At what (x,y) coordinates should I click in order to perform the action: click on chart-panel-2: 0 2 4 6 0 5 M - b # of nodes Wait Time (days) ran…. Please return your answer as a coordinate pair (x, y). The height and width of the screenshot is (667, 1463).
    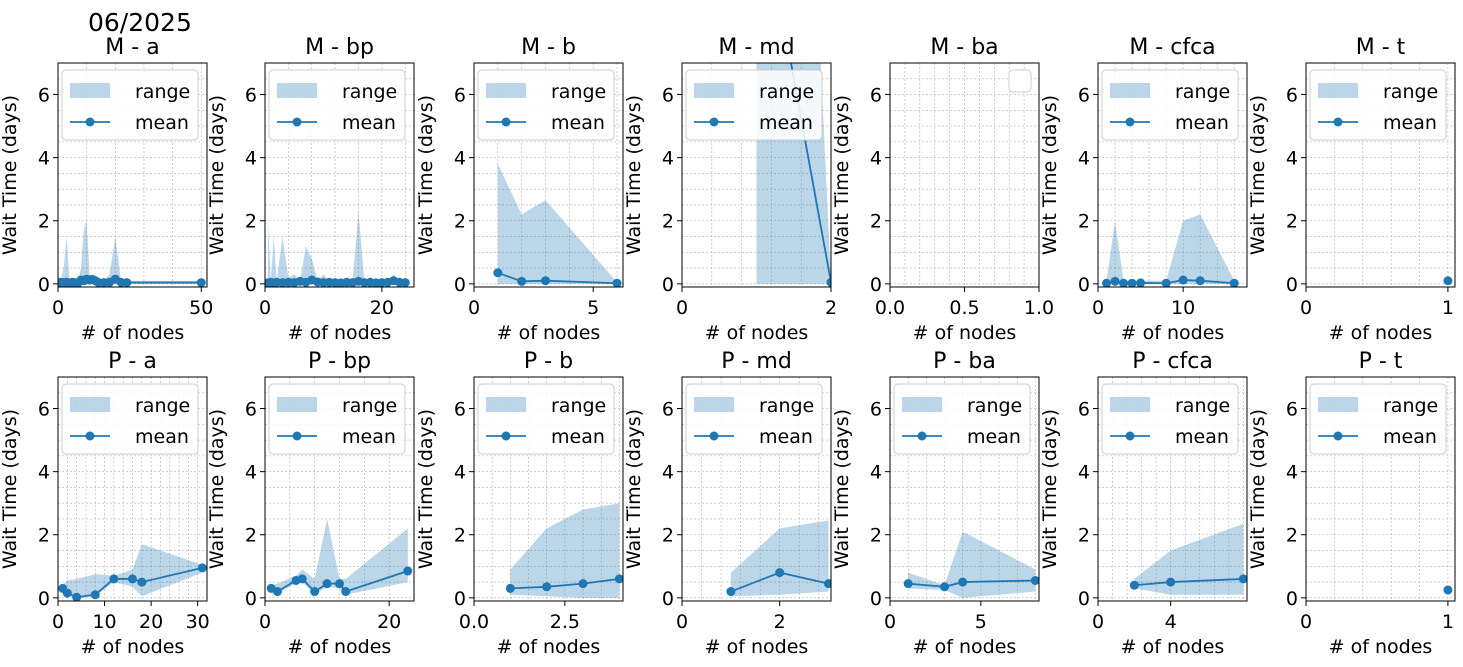
    Looking at the image, I should click on (519, 189).